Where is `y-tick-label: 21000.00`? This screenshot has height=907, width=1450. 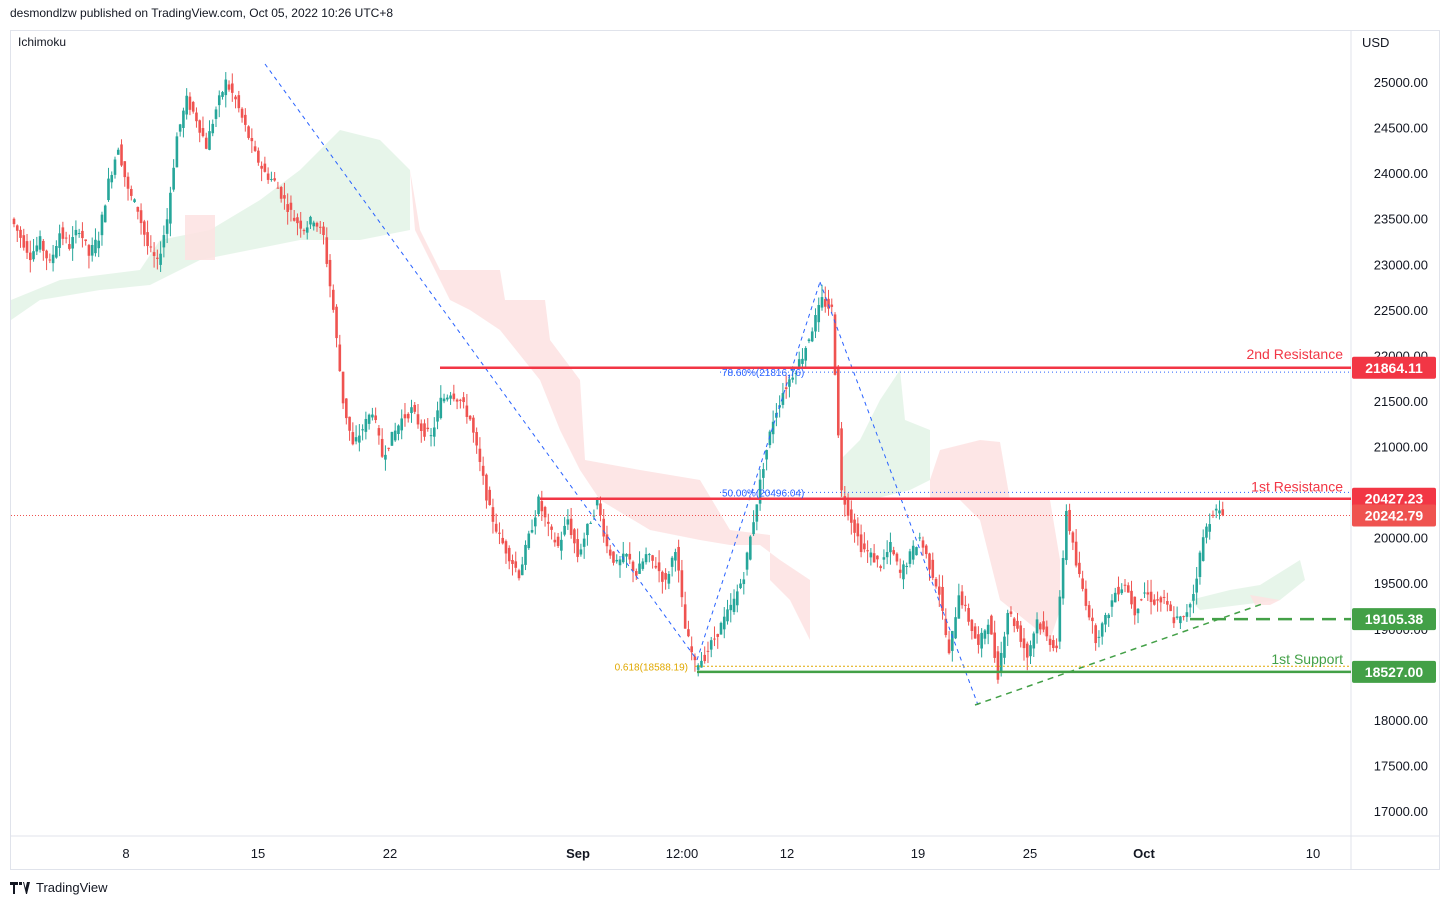
y-tick-label: 21000.00 is located at coordinates (1401, 447).